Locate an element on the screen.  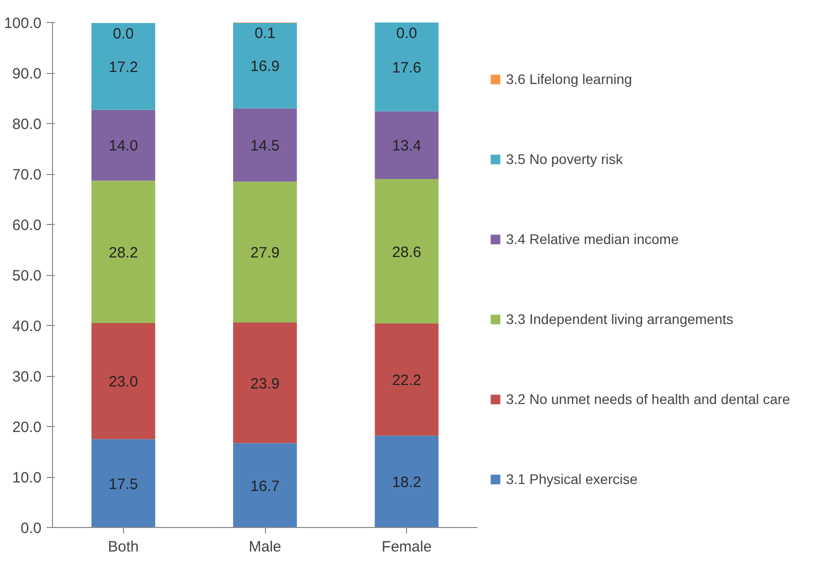
y-tick-label: 100.0 is located at coordinates (23, 23).